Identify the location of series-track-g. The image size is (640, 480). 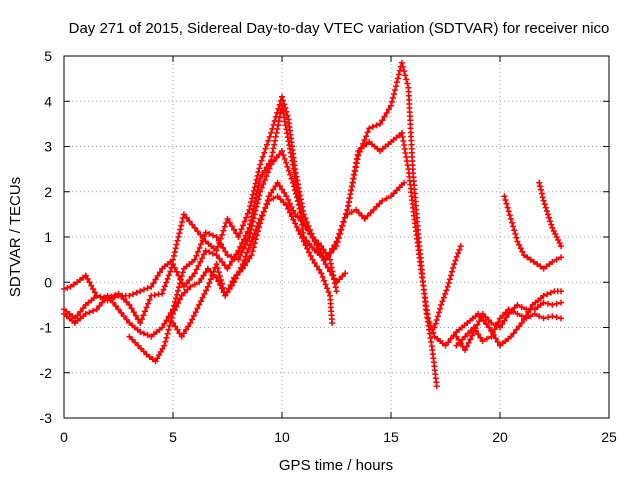
(447, 287).